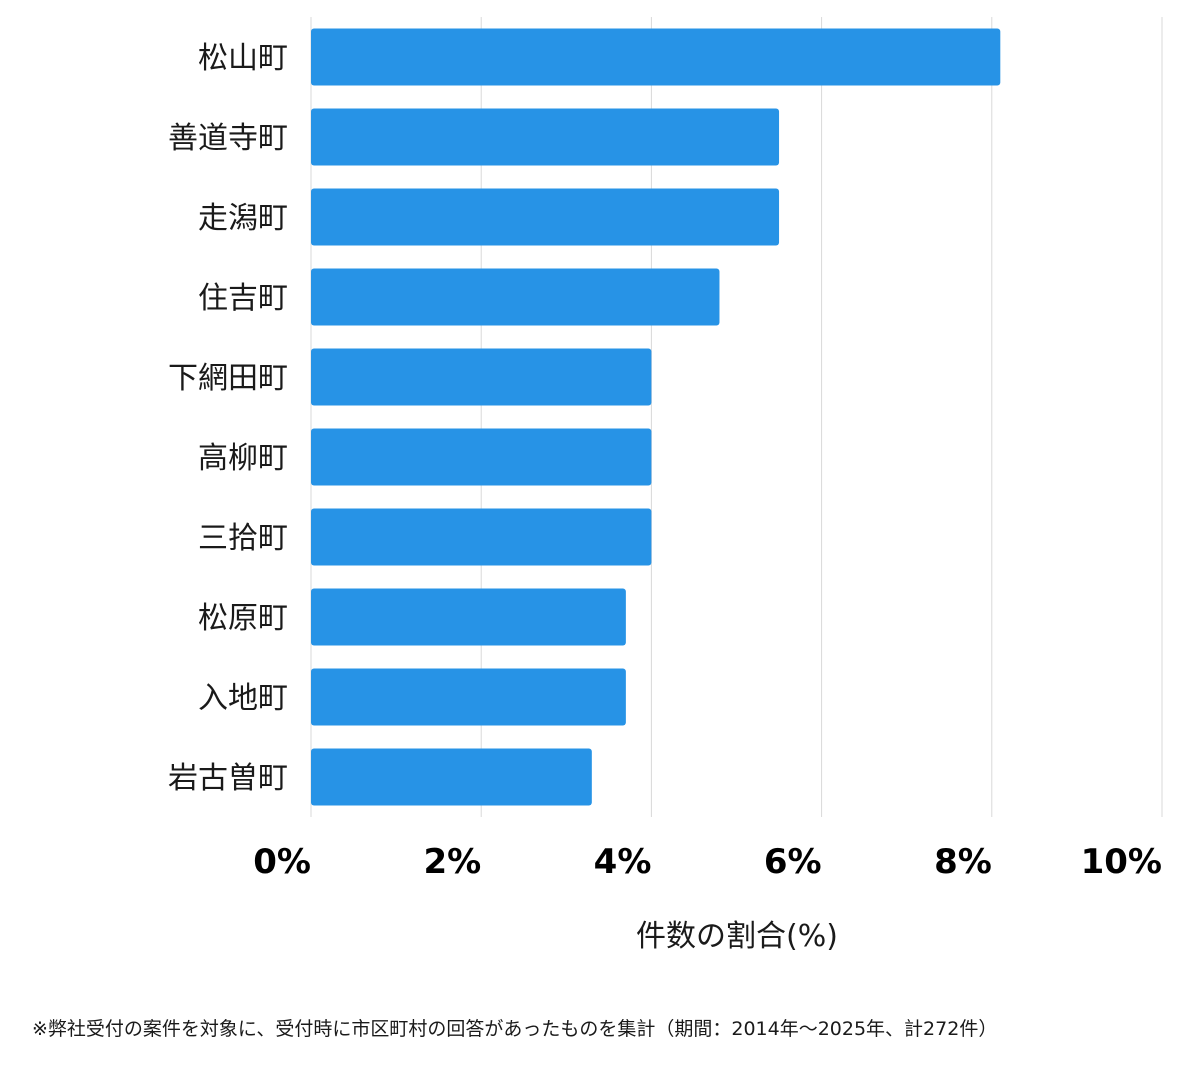 The image size is (1200, 1069). Describe the element at coordinates (623, 862) in the screenshot. I see `x-tick-label: 4%` at that location.